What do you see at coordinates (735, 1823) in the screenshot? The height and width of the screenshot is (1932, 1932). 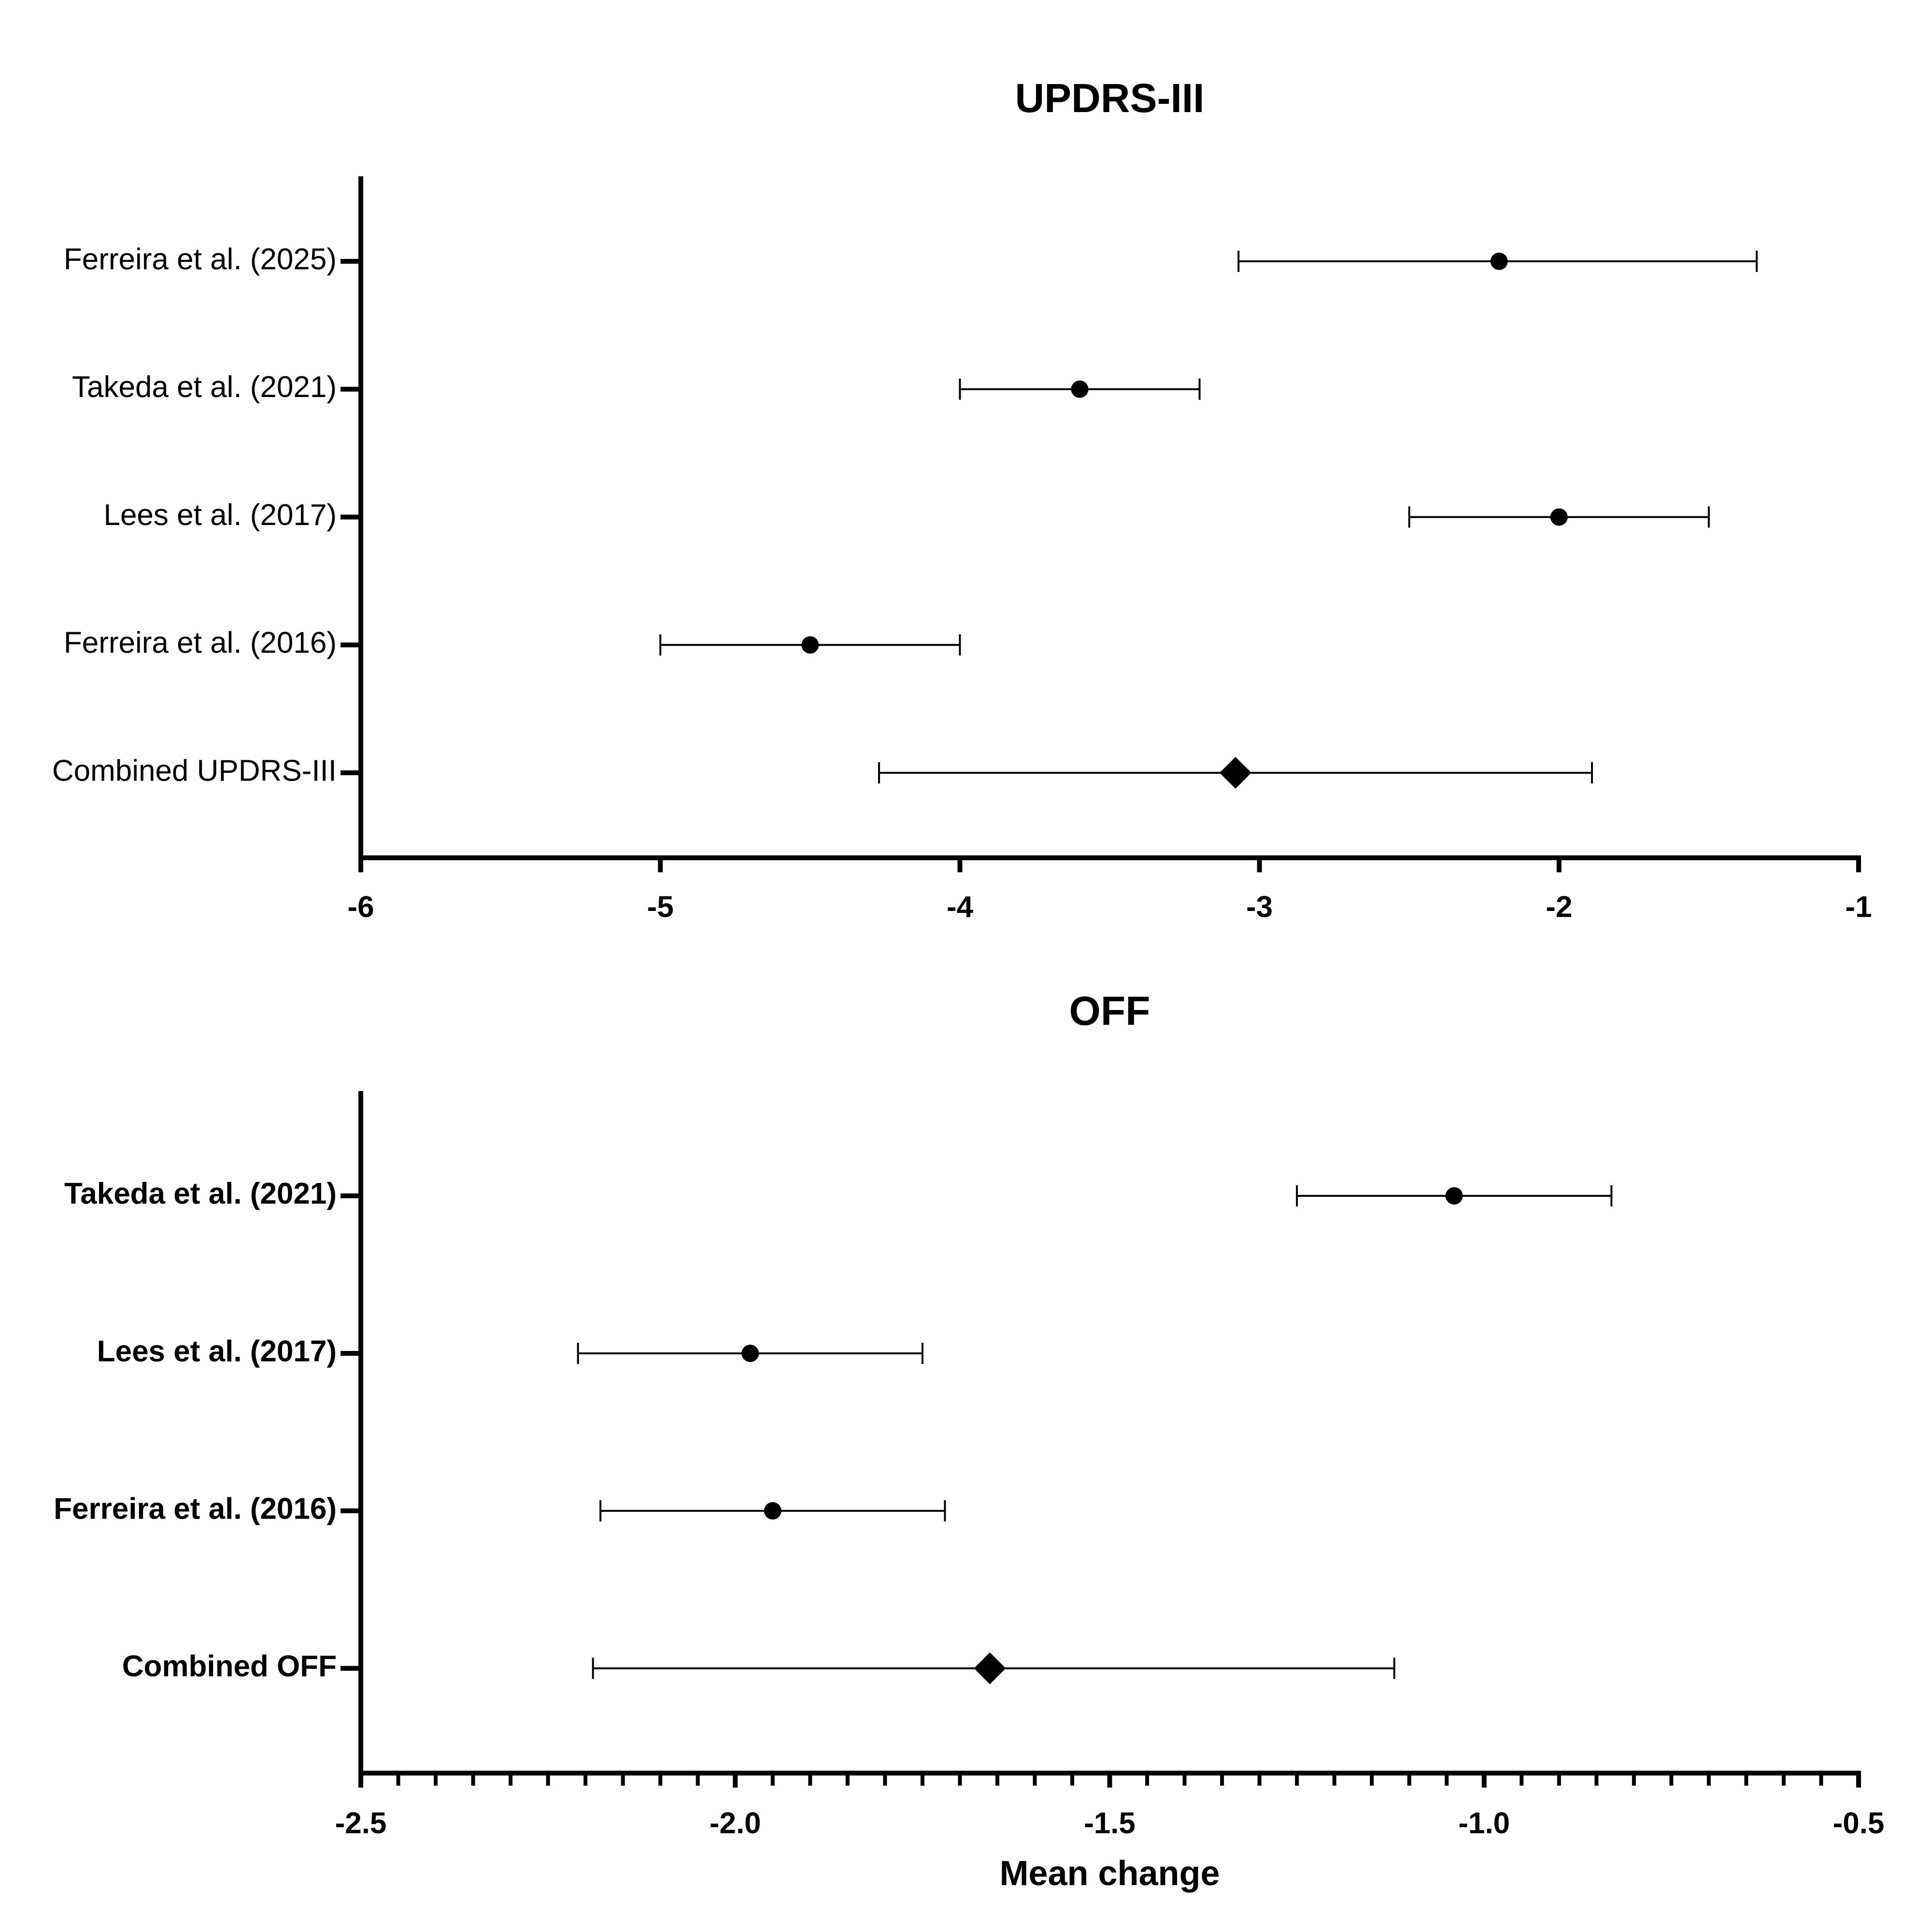 I see `x-tick-label: -2.0` at bounding box center [735, 1823].